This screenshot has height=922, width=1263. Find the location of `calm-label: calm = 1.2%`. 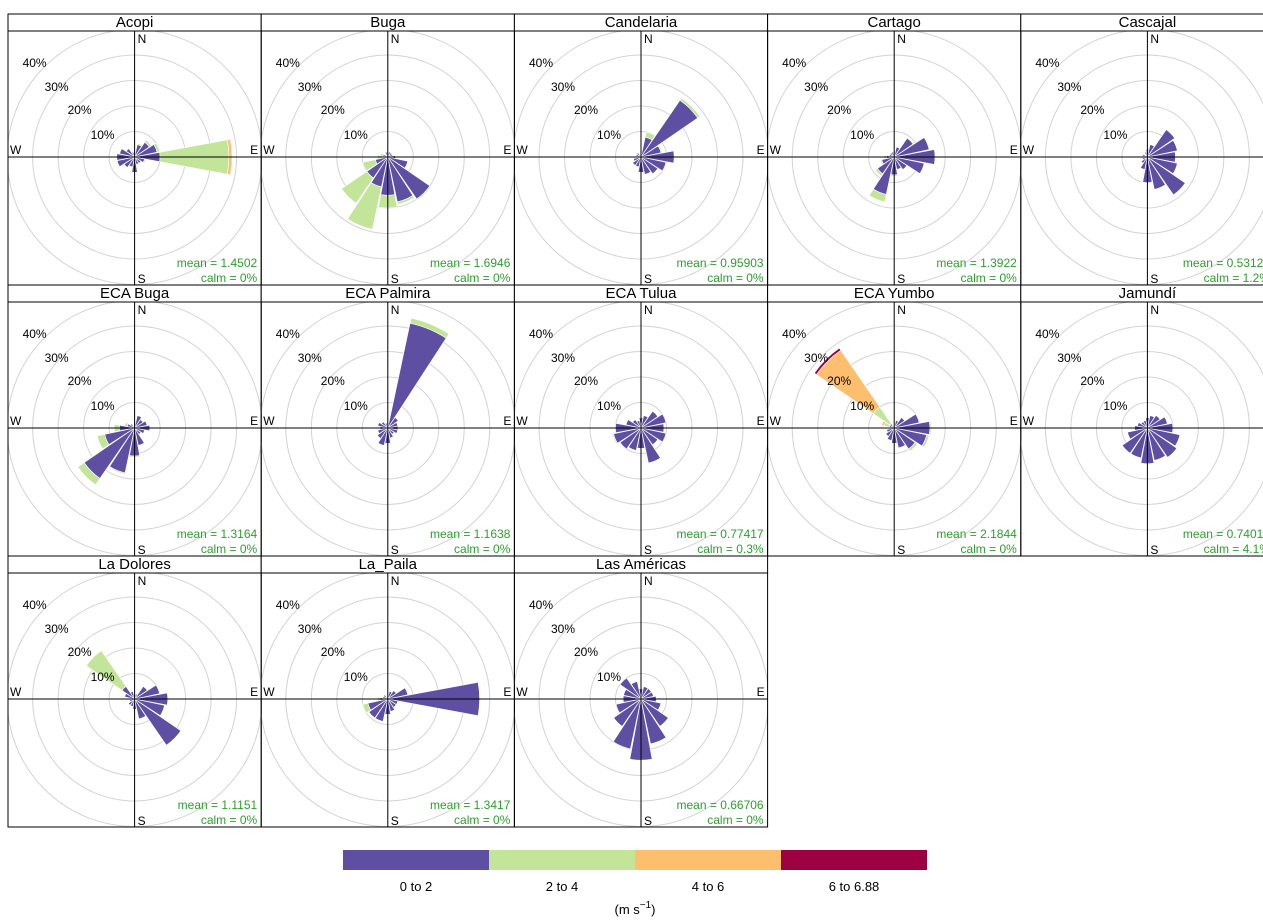

calm-label: calm = 1.2% is located at coordinates (1233, 278).